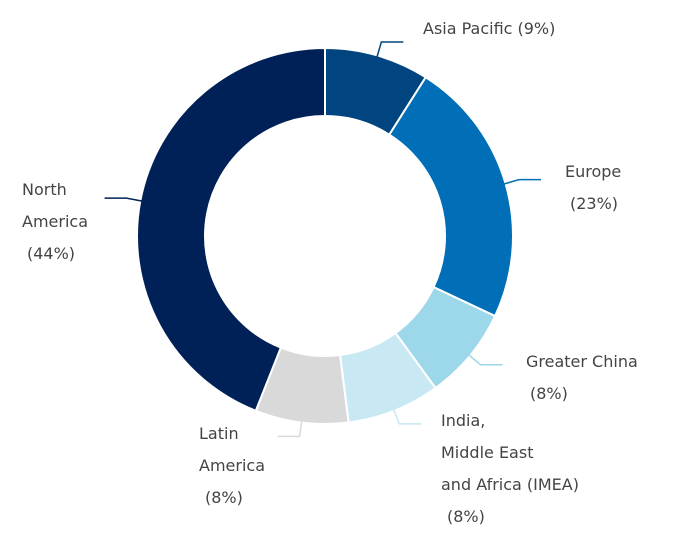 The image size is (677, 539). I want to click on category-label: North America, so click(55, 205).